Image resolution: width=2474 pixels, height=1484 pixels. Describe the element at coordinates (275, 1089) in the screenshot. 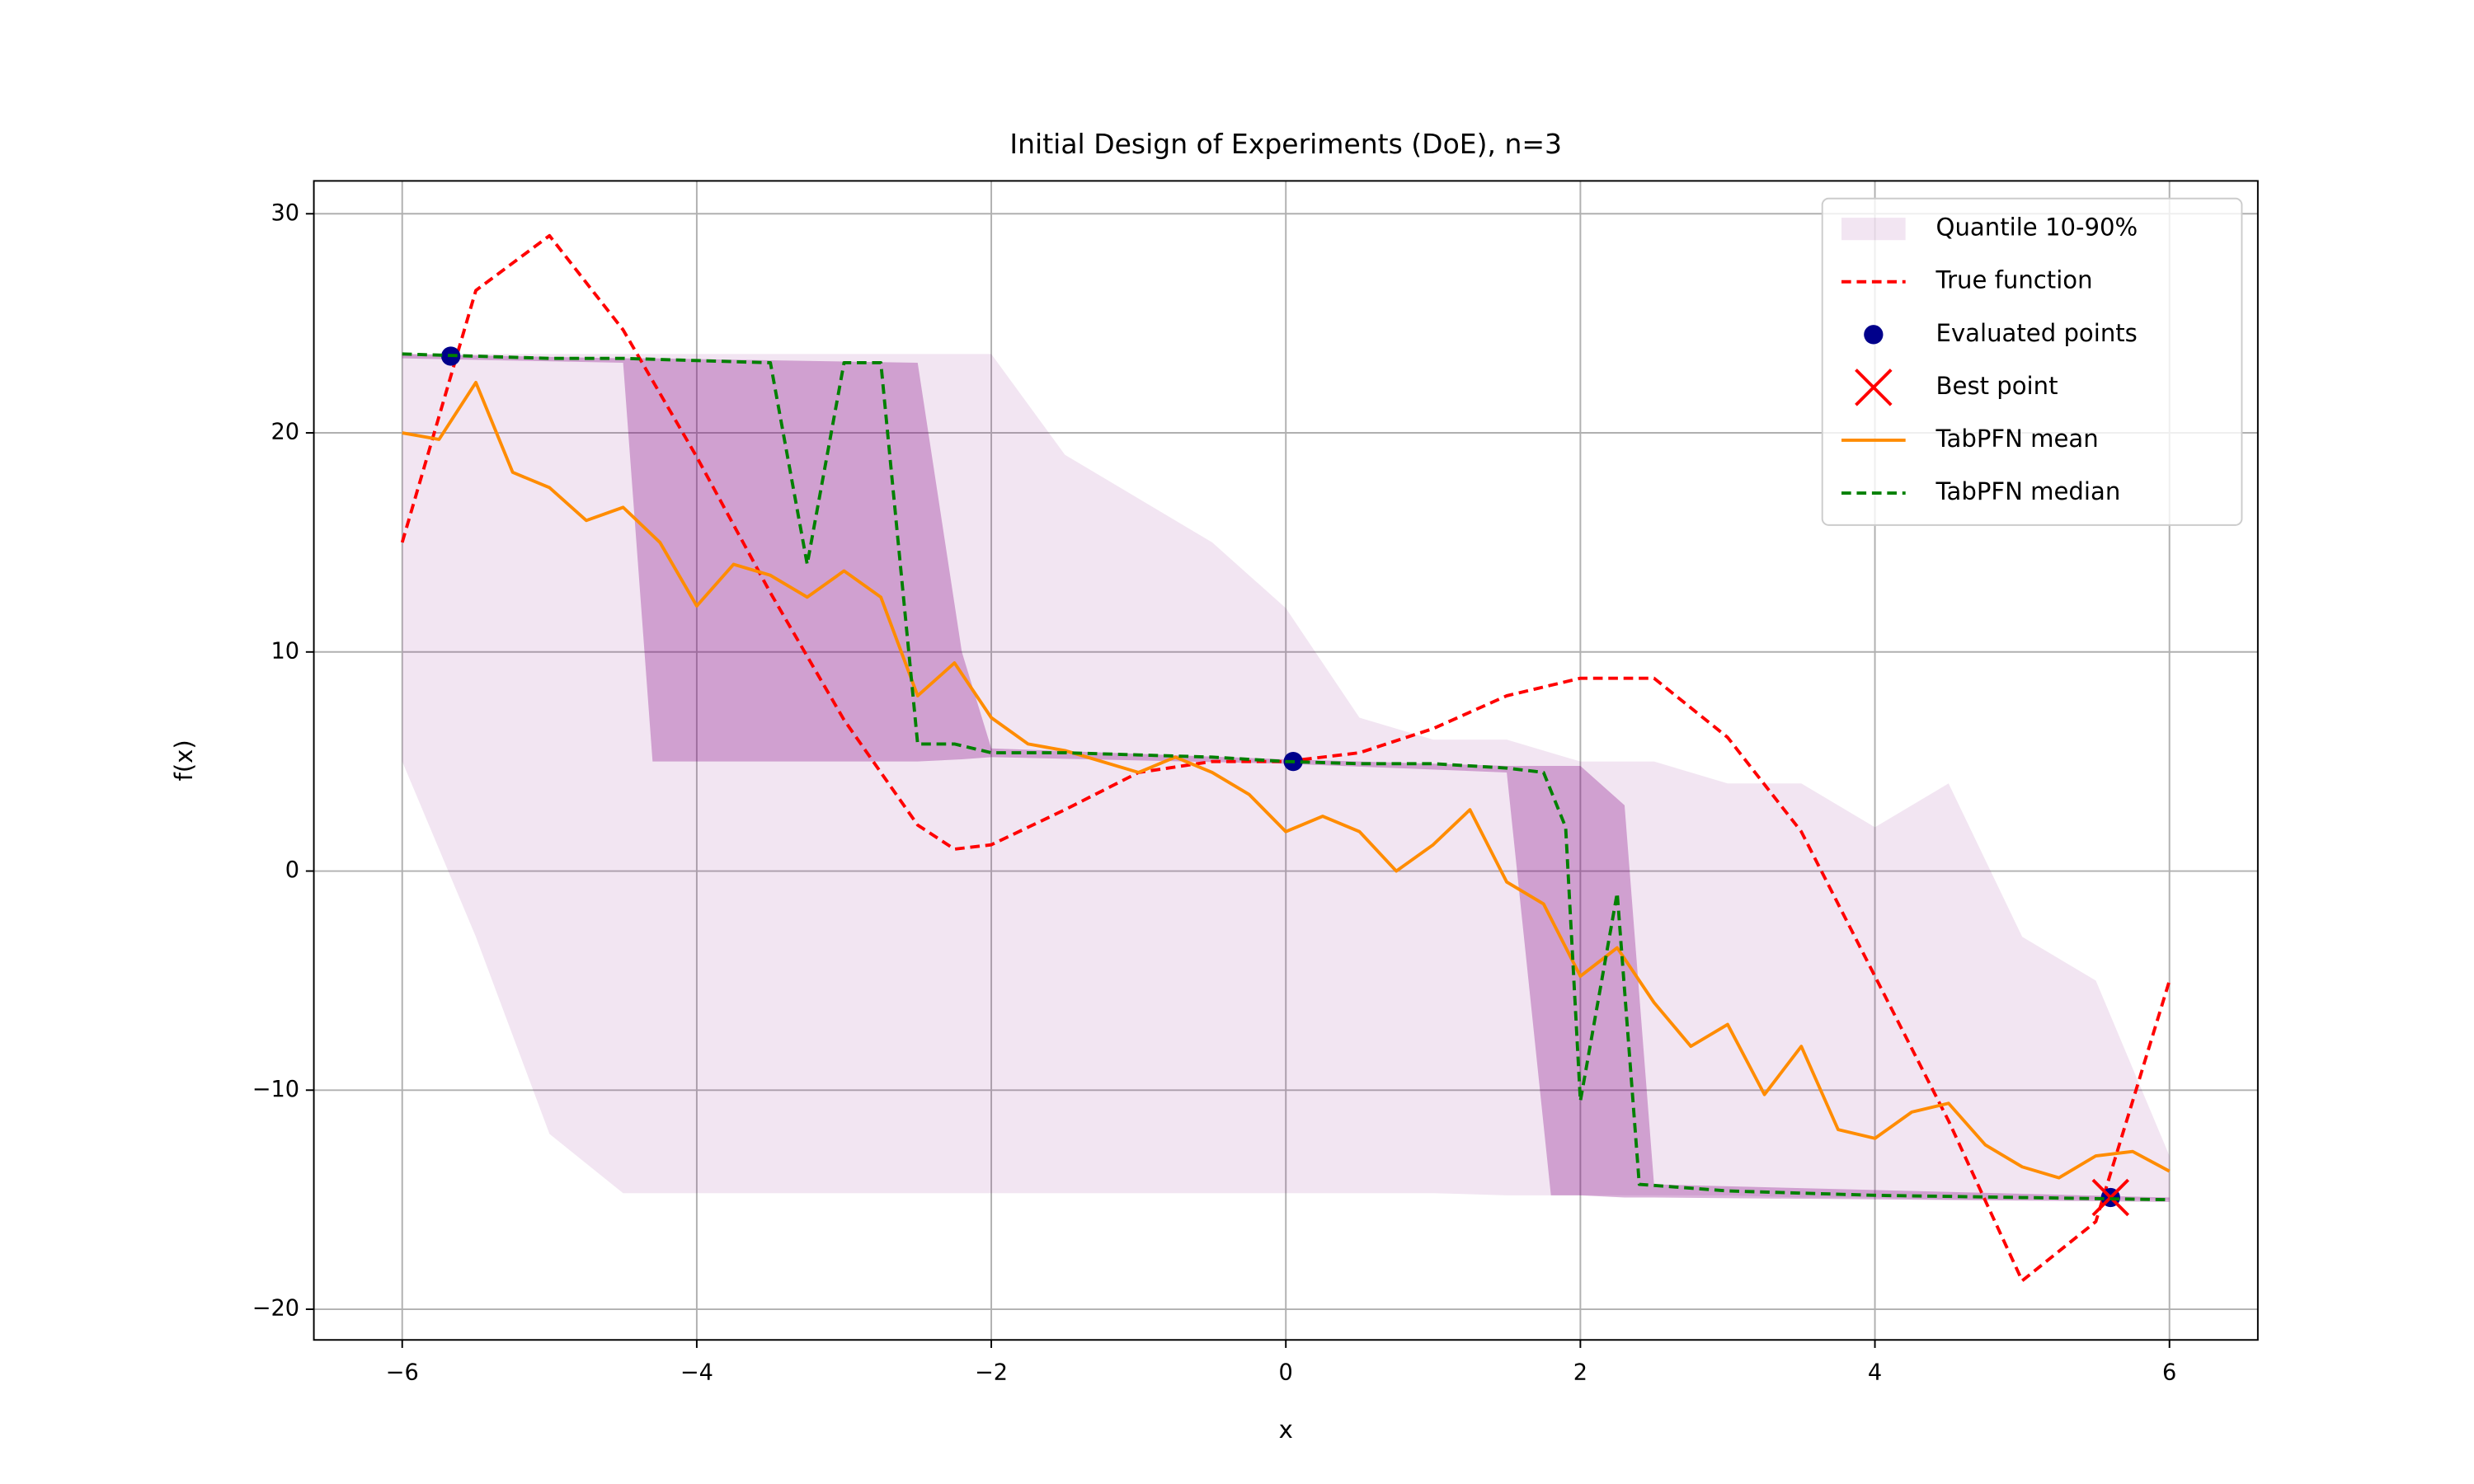

I see `y-tick-label: −10` at that location.